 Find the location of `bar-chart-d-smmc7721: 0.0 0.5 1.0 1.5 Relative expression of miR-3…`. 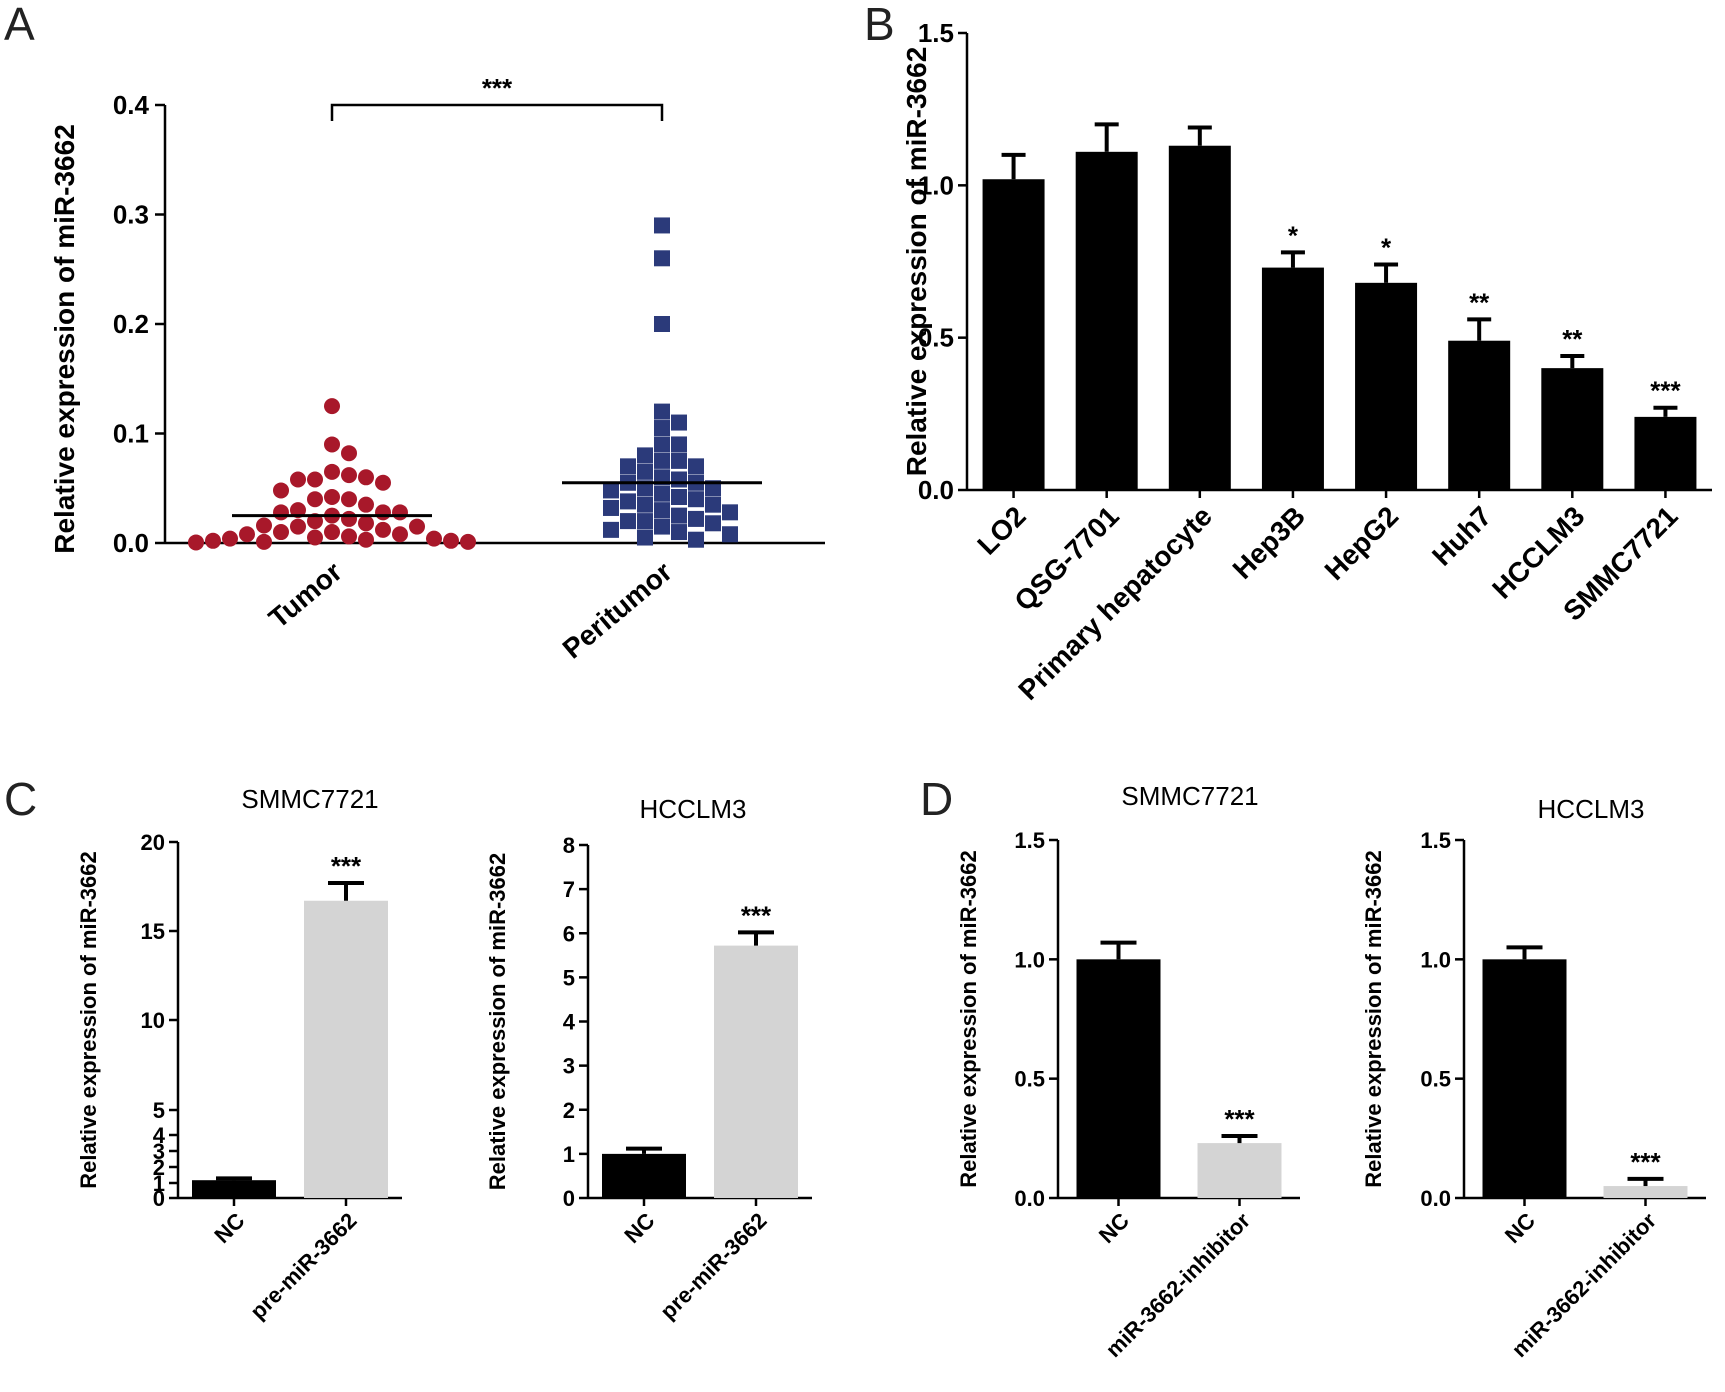

bar-chart-d-smmc7721: 0.0 0.5 1.0 1.5 Relative expression of miR-3… is located at coordinates (1128, 1071).